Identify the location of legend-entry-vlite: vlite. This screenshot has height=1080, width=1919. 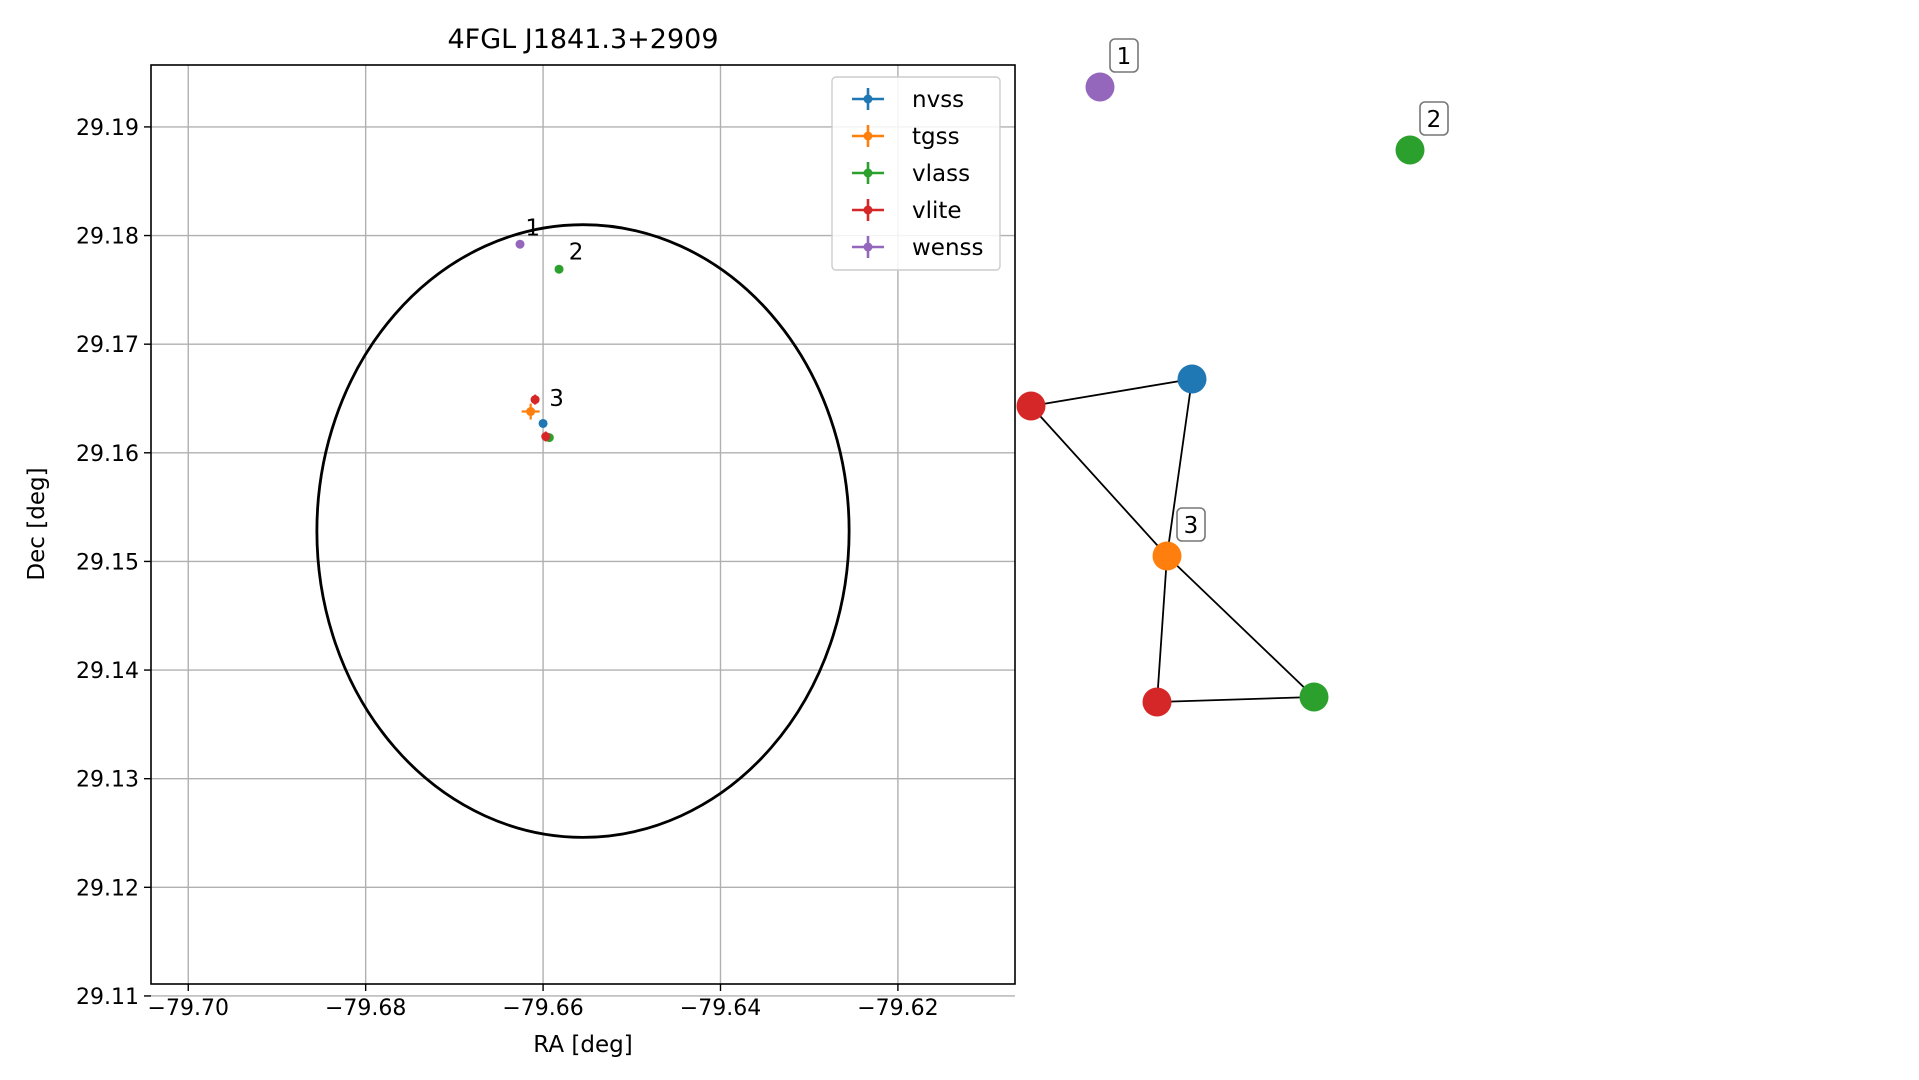
(907, 211).